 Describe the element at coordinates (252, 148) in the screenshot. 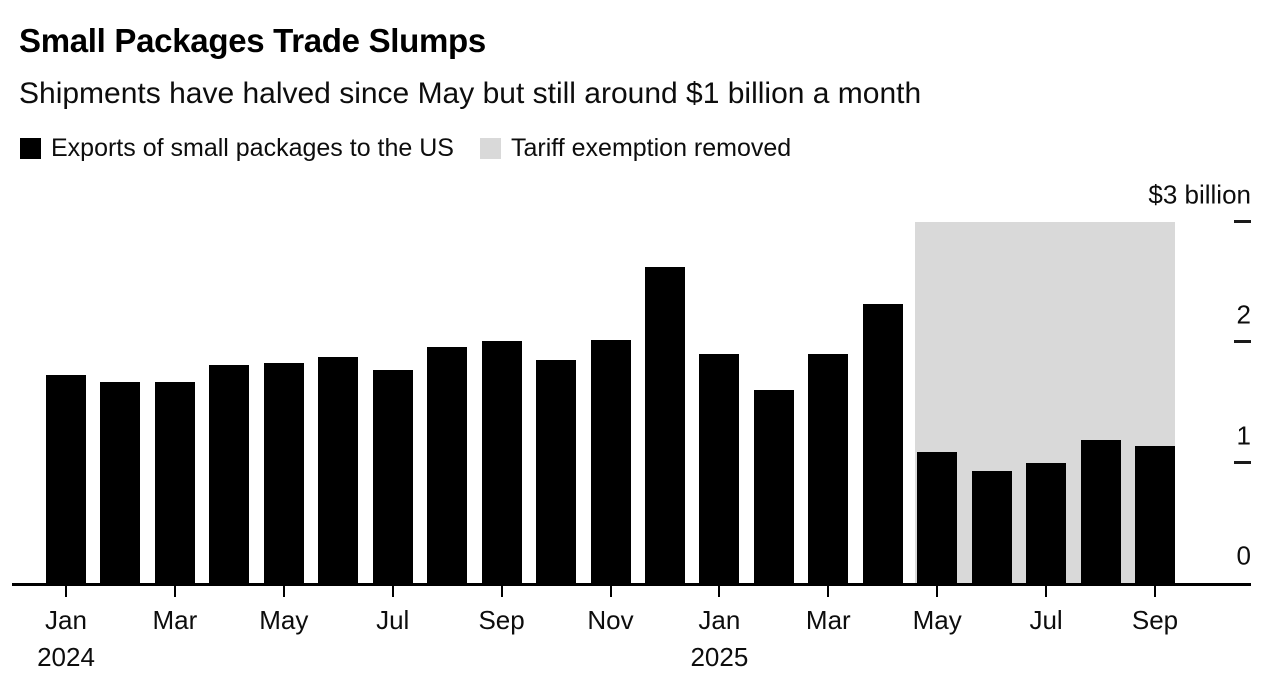

I see `legend-item-exports-label: Exports of small packages to the US` at that location.